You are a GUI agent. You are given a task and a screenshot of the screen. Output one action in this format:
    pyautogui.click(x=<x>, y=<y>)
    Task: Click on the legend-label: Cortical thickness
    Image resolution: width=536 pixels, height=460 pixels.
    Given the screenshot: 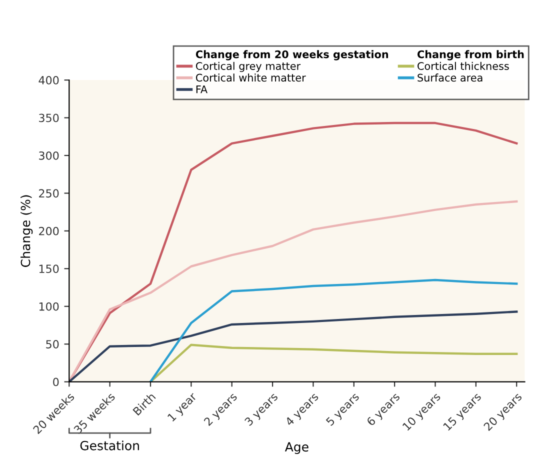 What is the action you would take?
    pyautogui.click(x=463, y=66)
    